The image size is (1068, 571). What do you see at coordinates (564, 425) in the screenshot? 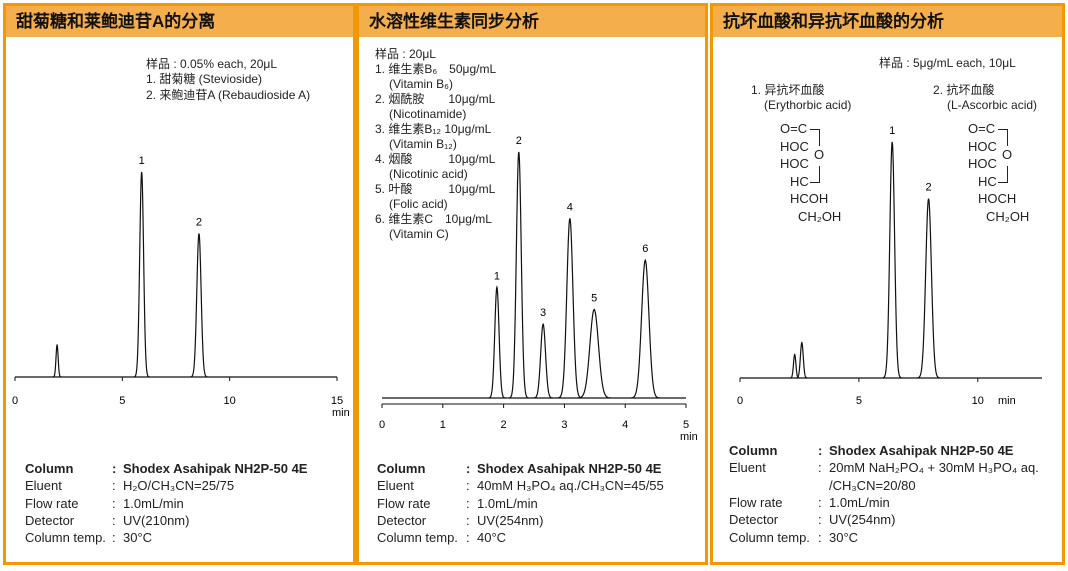
I see `x-tick-label: 3` at bounding box center [564, 425].